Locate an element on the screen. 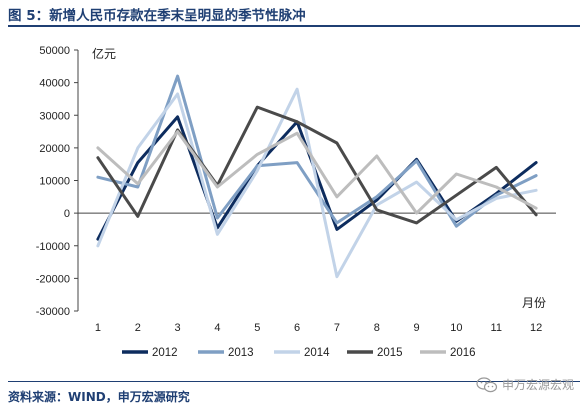 This screenshot has height=409, width=586. x-tick-label: 11 is located at coordinates (496, 328).